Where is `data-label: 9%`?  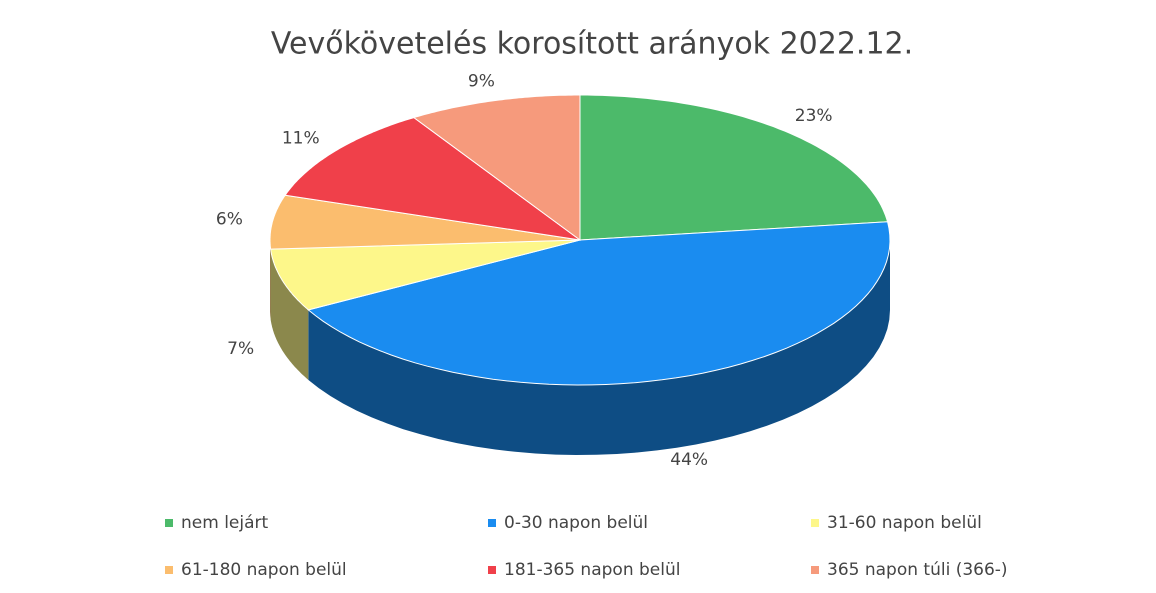 data-label: 9% is located at coordinates (481, 81).